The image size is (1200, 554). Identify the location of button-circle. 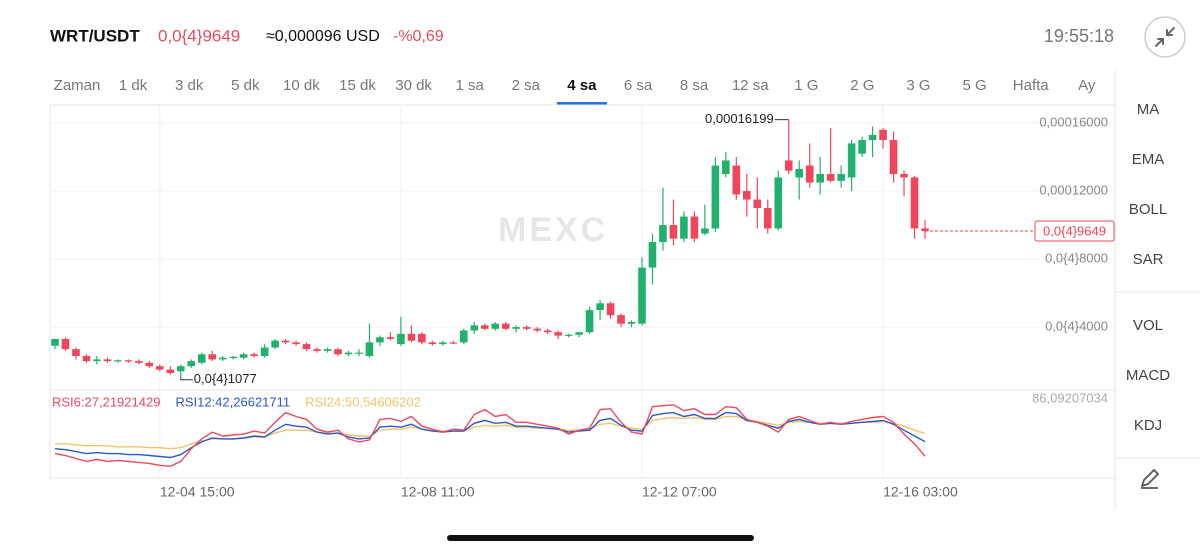
(1165, 37).